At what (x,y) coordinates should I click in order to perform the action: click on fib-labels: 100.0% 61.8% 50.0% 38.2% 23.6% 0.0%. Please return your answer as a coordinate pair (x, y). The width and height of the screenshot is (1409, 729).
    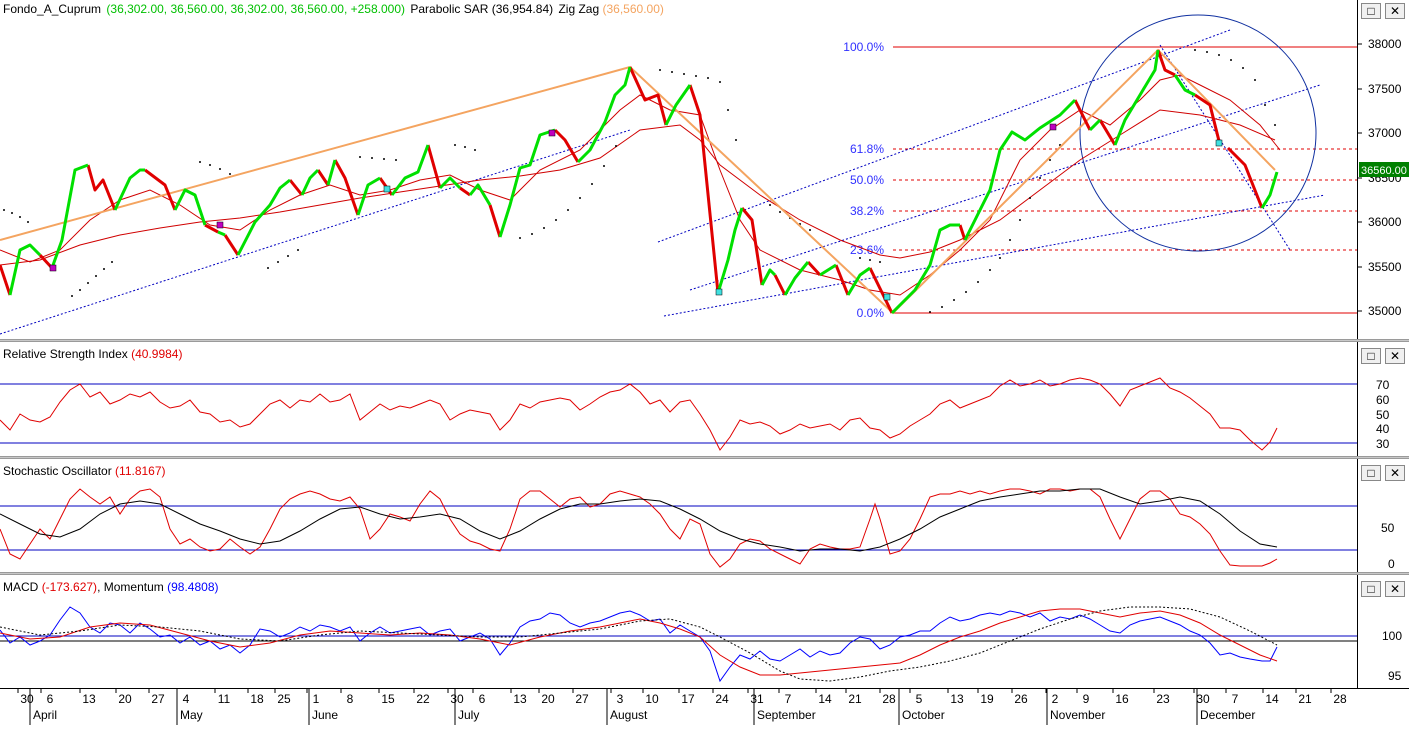
    Looking at the image, I should click on (863, 180).